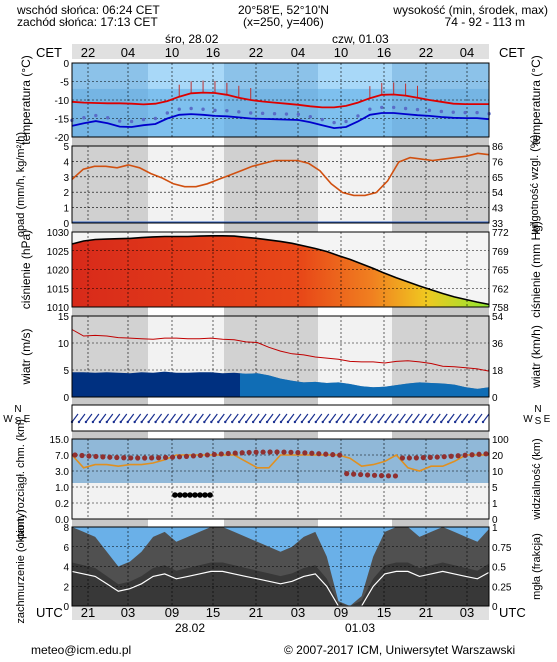  Describe the element at coordinates (498, 147) in the screenshot. I see `tick-label: 86` at that location.